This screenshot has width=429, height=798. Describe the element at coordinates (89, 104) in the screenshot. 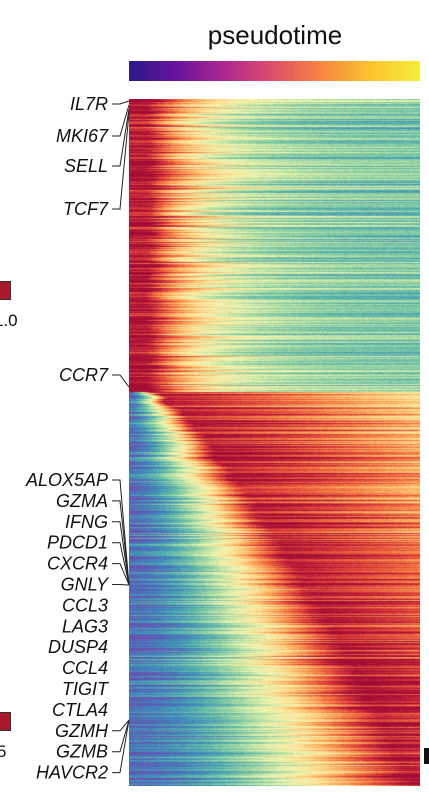

I see `gene-label-il7r: IL7R` at that location.